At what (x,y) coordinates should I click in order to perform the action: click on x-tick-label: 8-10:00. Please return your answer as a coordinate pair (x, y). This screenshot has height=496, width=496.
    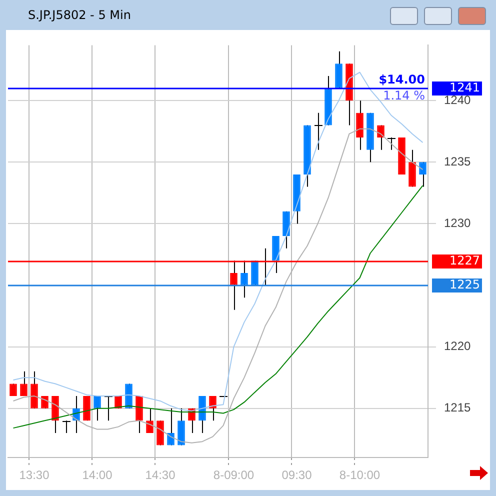
    Looking at the image, I should click on (359, 475).